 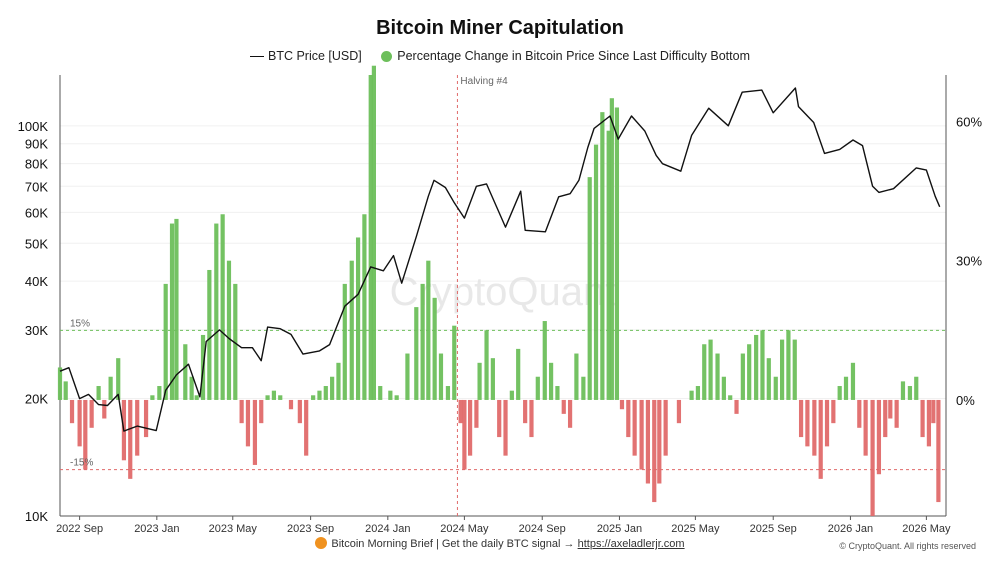 I want to click on left-tick-label: 30K, so click(x=36, y=330).